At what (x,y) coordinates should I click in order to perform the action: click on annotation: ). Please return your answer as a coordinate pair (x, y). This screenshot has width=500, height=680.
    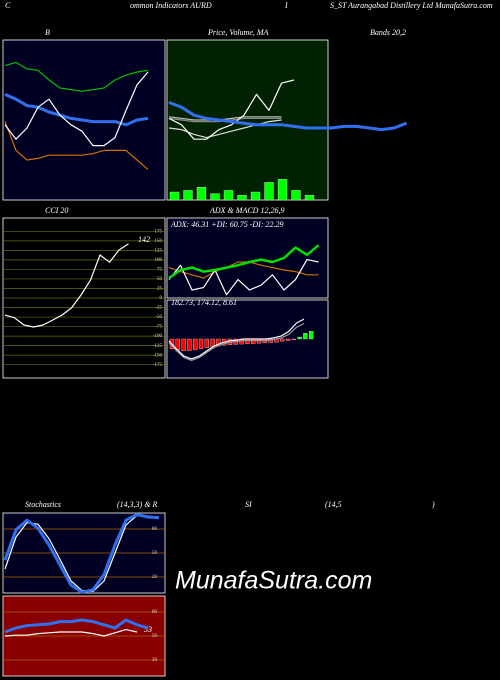
    Looking at the image, I should click on (433, 504).